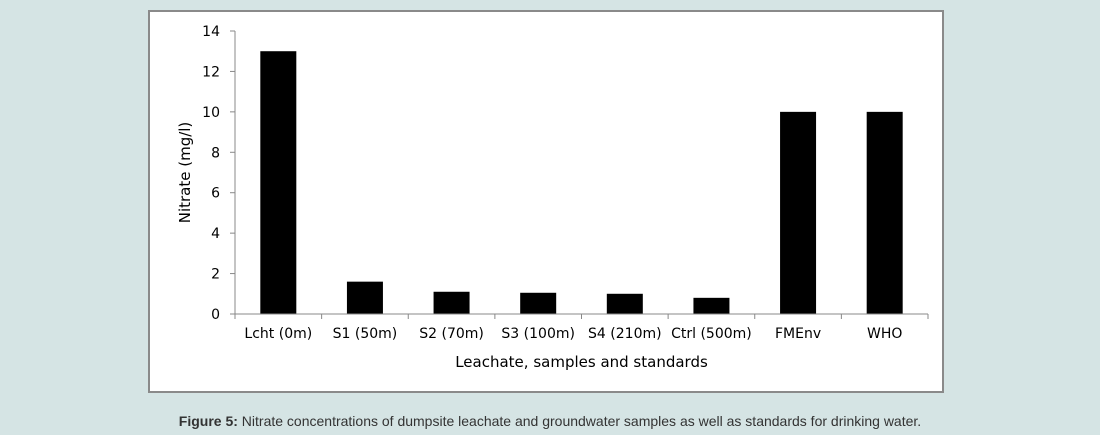 This screenshot has width=1100, height=435. What do you see at coordinates (215, 275) in the screenshot?
I see `y-tick-label: 2` at bounding box center [215, 275].